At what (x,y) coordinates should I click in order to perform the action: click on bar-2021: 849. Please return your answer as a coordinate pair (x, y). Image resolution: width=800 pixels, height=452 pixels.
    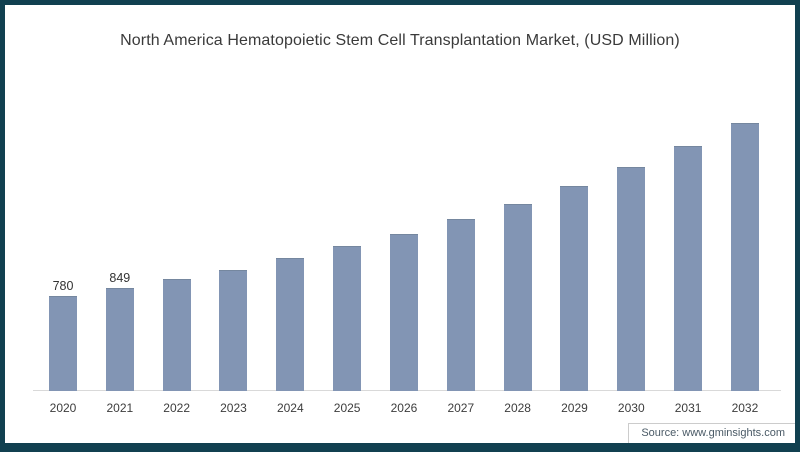
    Looking at the image, I should click on (119, 331).